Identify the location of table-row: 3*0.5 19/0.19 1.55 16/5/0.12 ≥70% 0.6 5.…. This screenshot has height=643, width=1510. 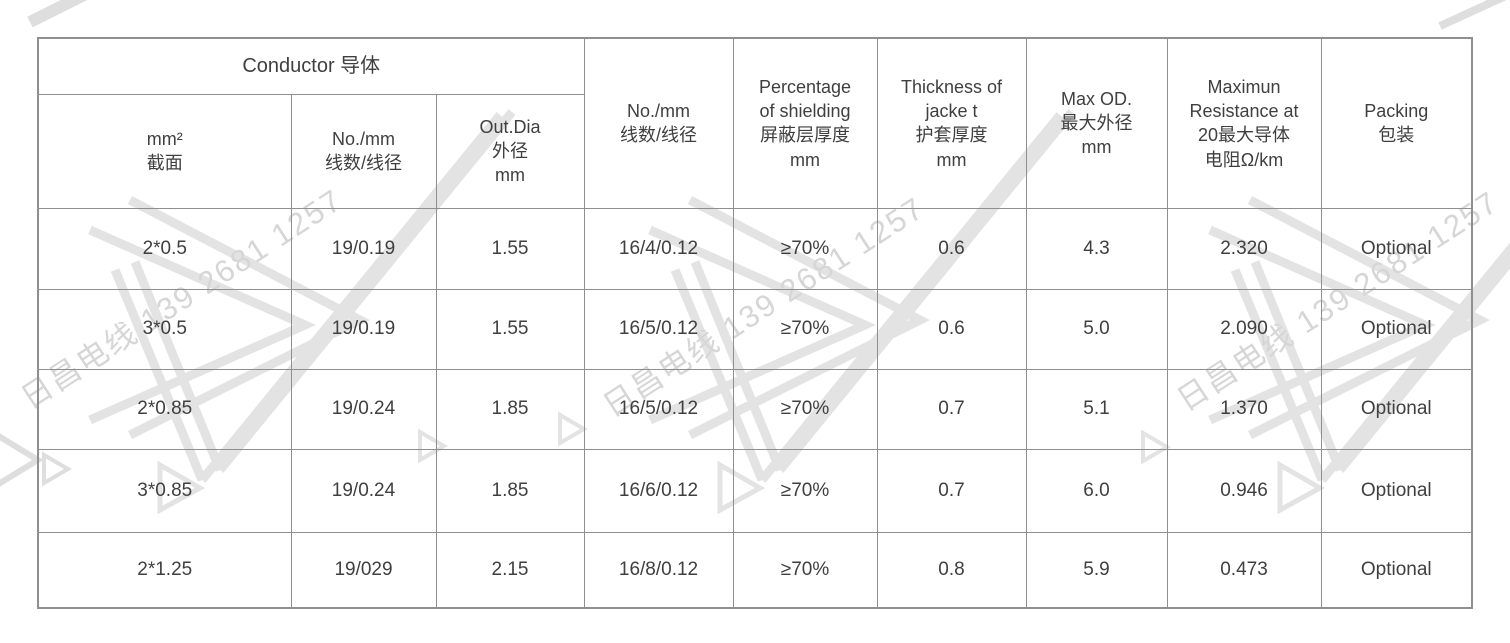
(755, 329).